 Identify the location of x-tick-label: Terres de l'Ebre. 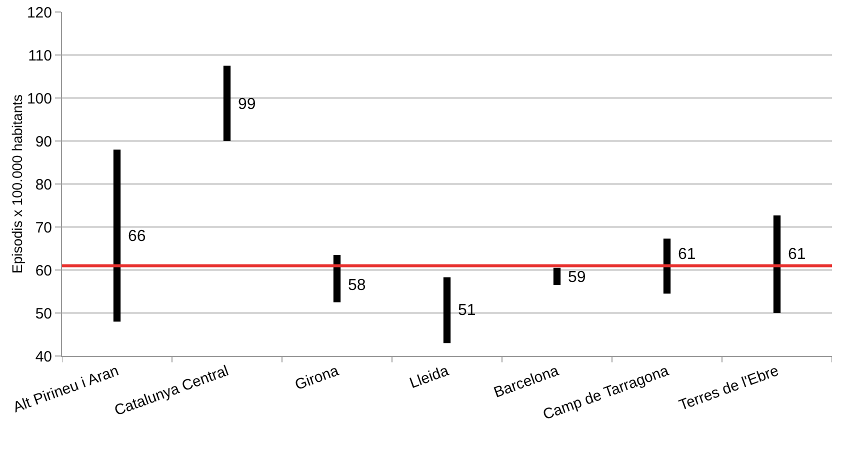
(728, 388).